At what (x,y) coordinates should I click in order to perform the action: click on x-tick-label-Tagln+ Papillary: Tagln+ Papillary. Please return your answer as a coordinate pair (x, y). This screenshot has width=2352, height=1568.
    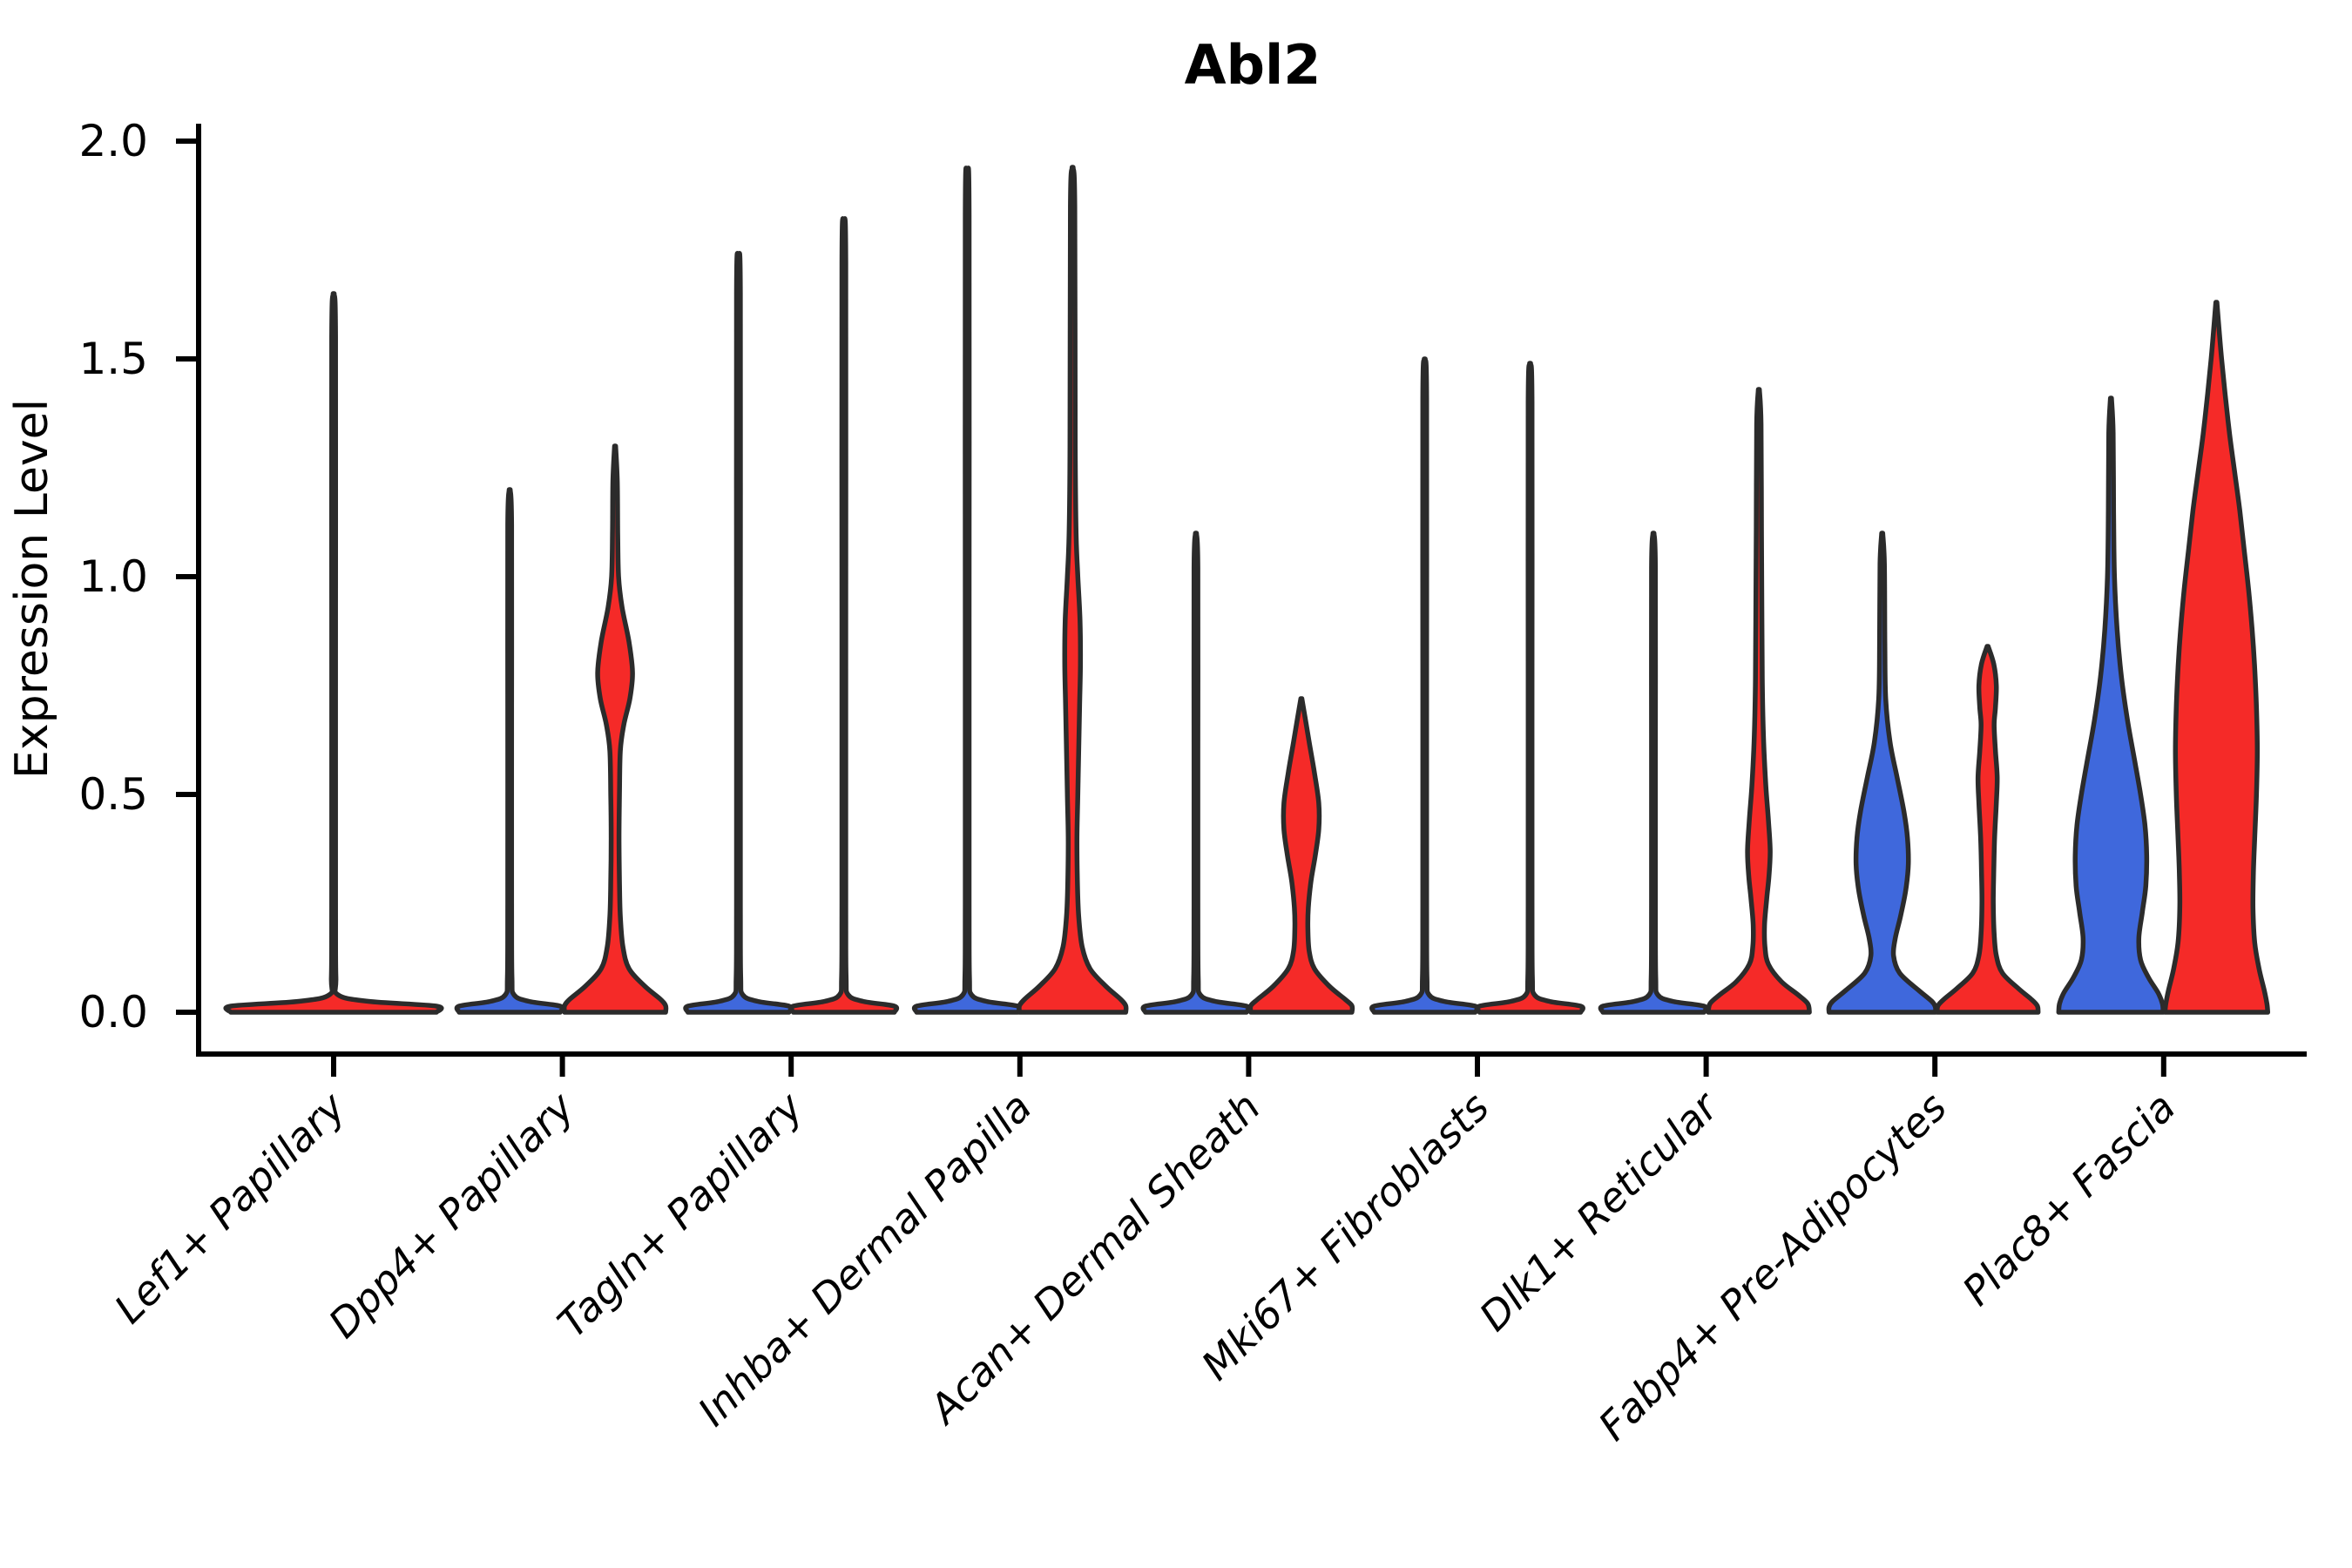
    Looking at the image, I should click on (681, 1215).